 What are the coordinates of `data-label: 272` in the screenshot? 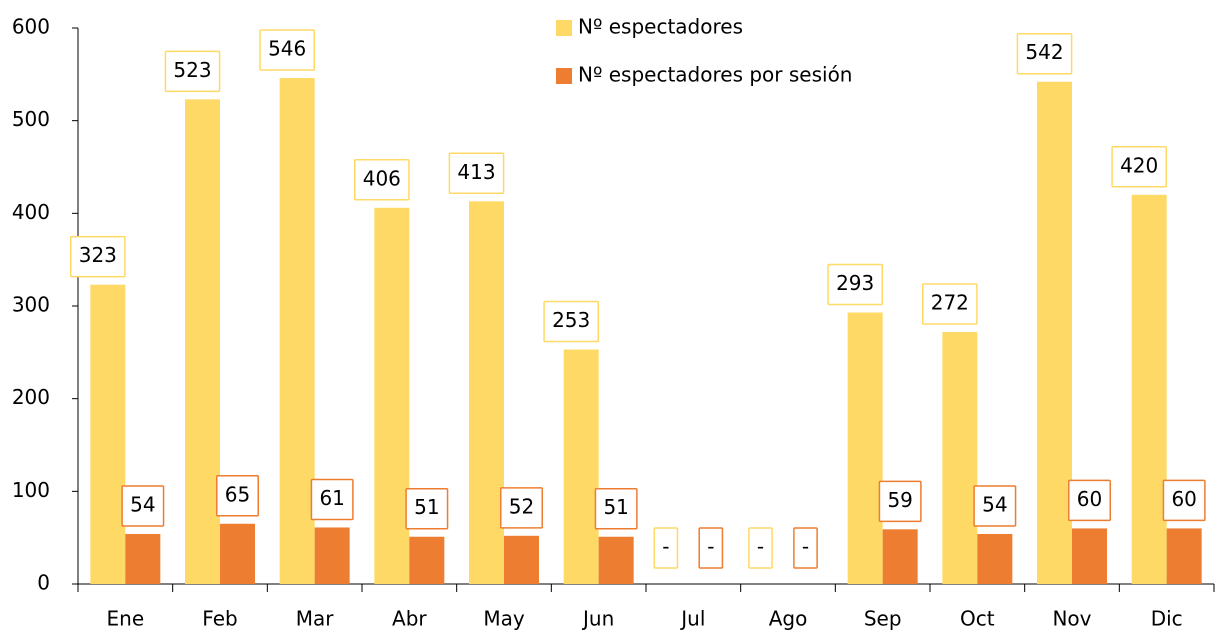 It's located at (950, 302).